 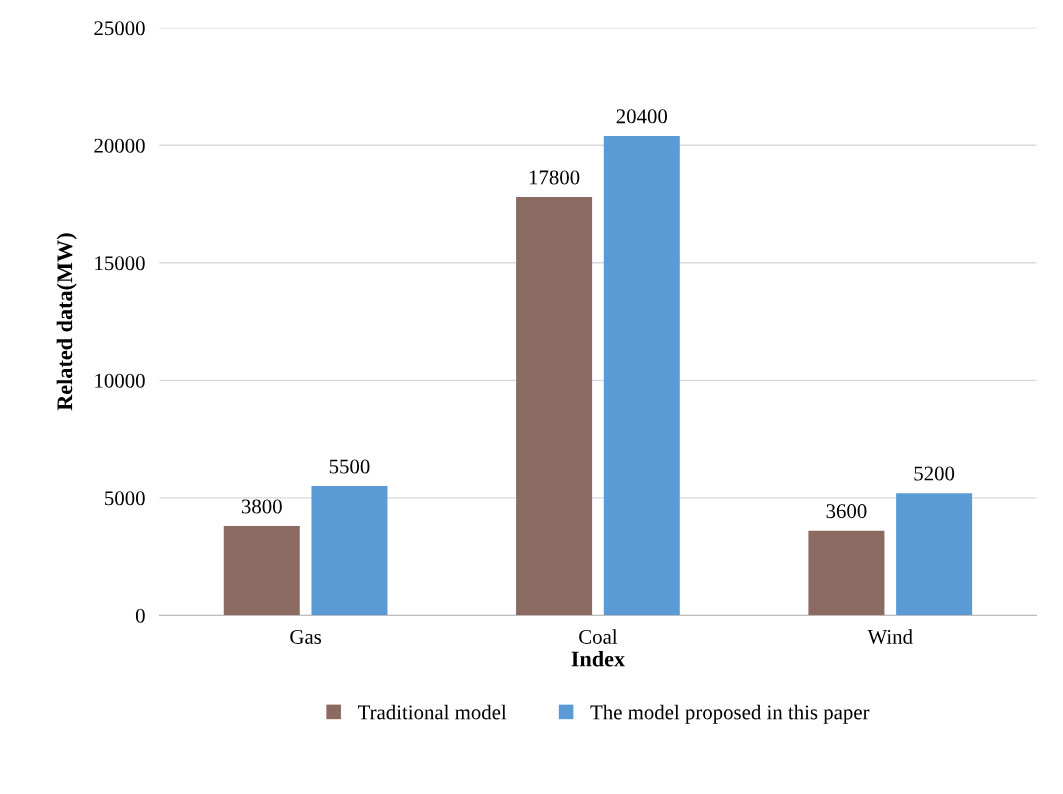 What do you see at coordinates (120, 263) in the screenshot?
I see `y-tick-label: 15000` at bounding box center [120, 263].